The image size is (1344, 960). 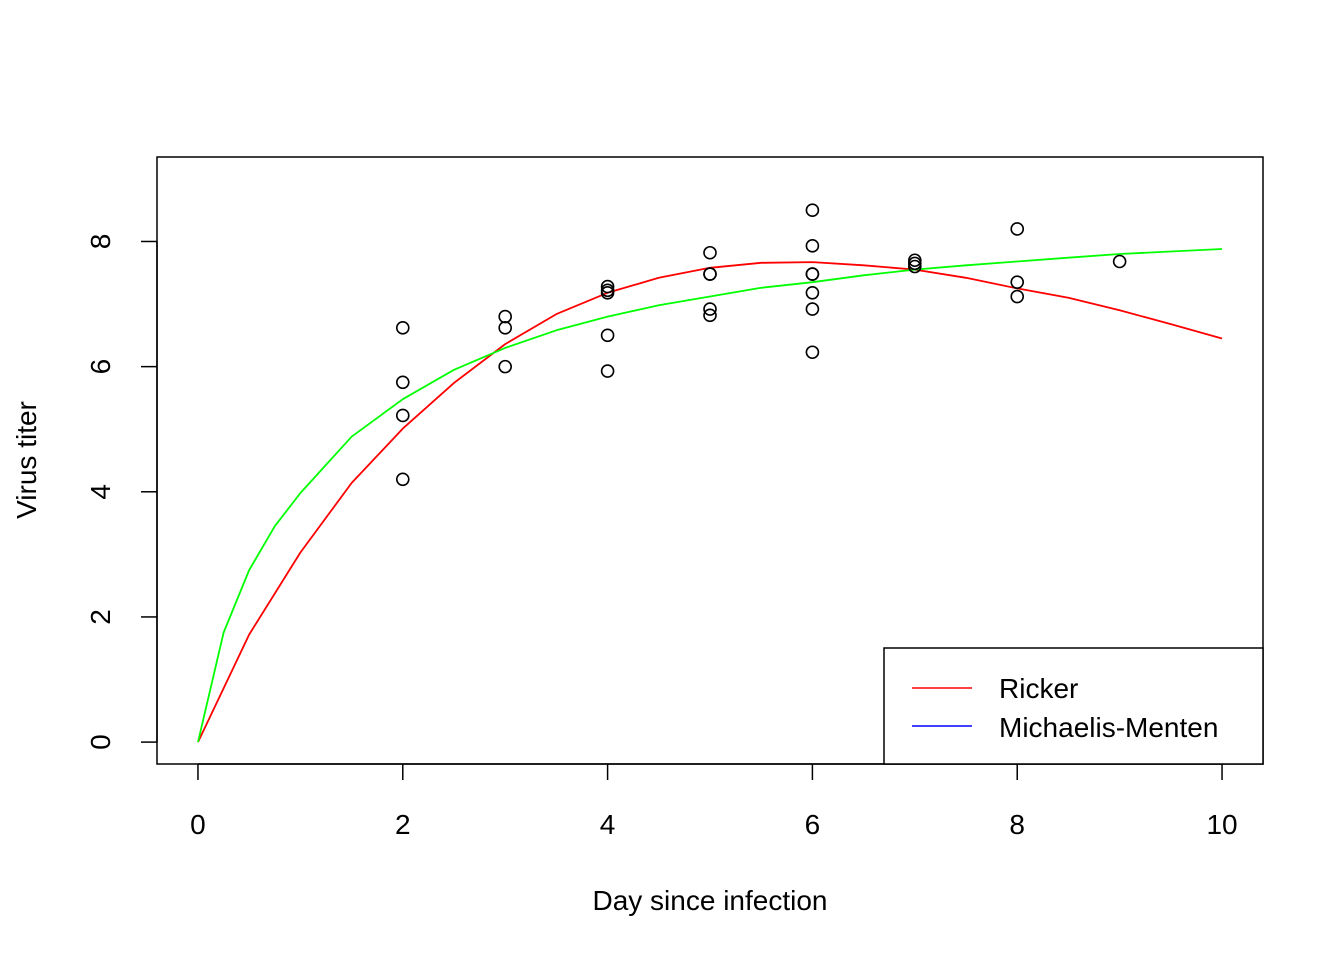 What do you see at coordinates (100, 617) in the screenshot?
I see `y-tick-label: 2` at bounding box center [100, 617].